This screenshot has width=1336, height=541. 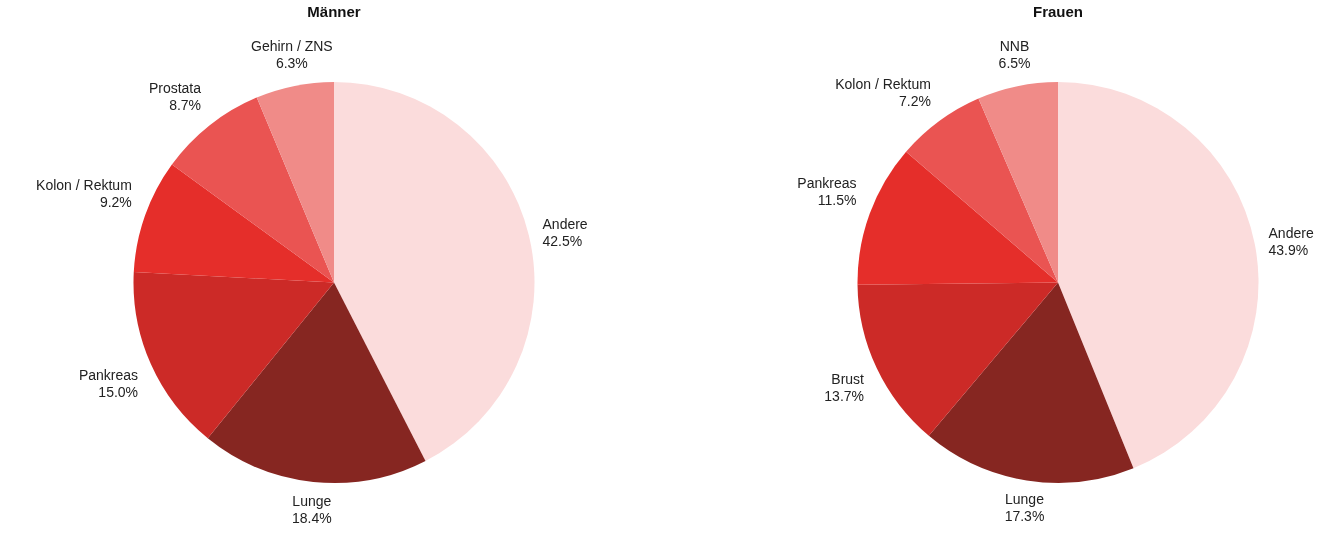 What do you see at coordinates (1288, 249) in the screenshot?
I see `data-label: 43.9%` at bounding box center [1288, 249].